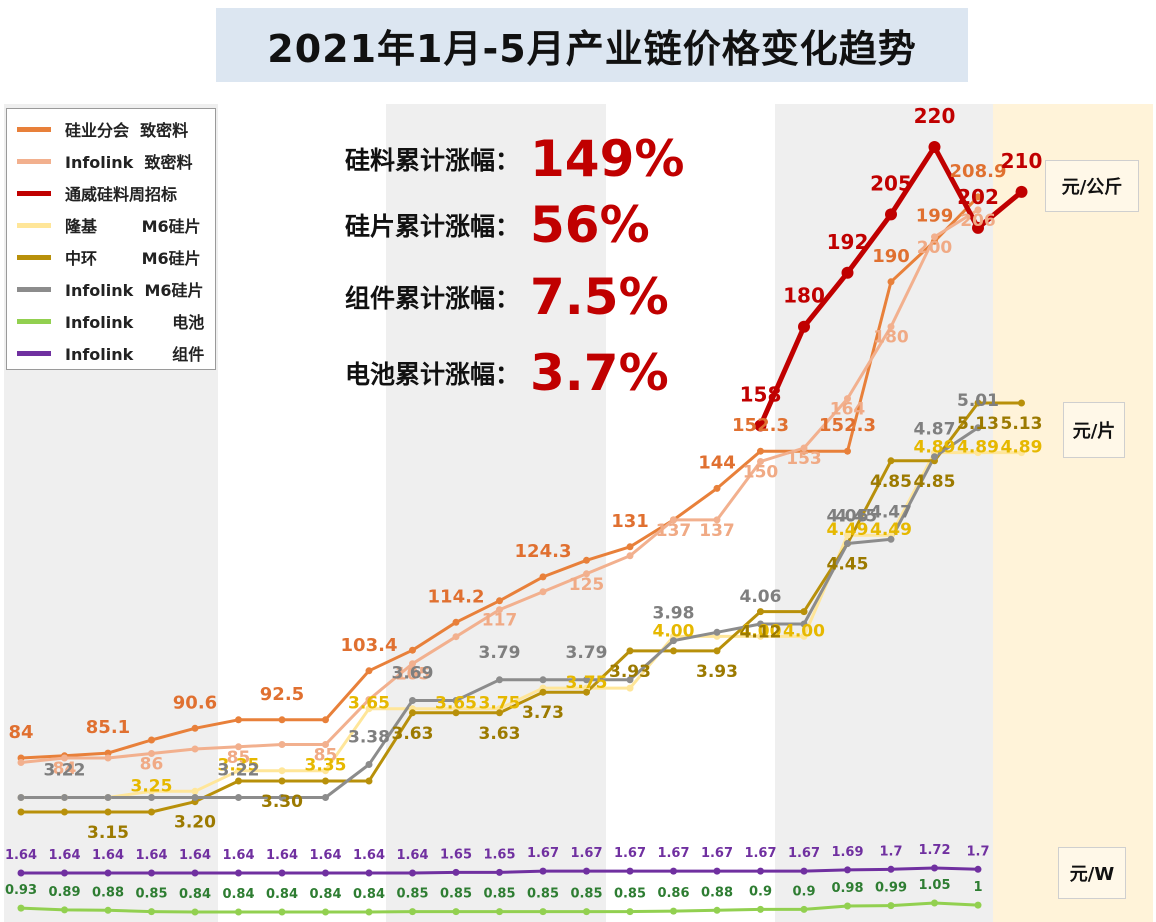  Describe the element at coordinates (978, 401) in the screenshot. I see `data-label: 5.01` at that location.